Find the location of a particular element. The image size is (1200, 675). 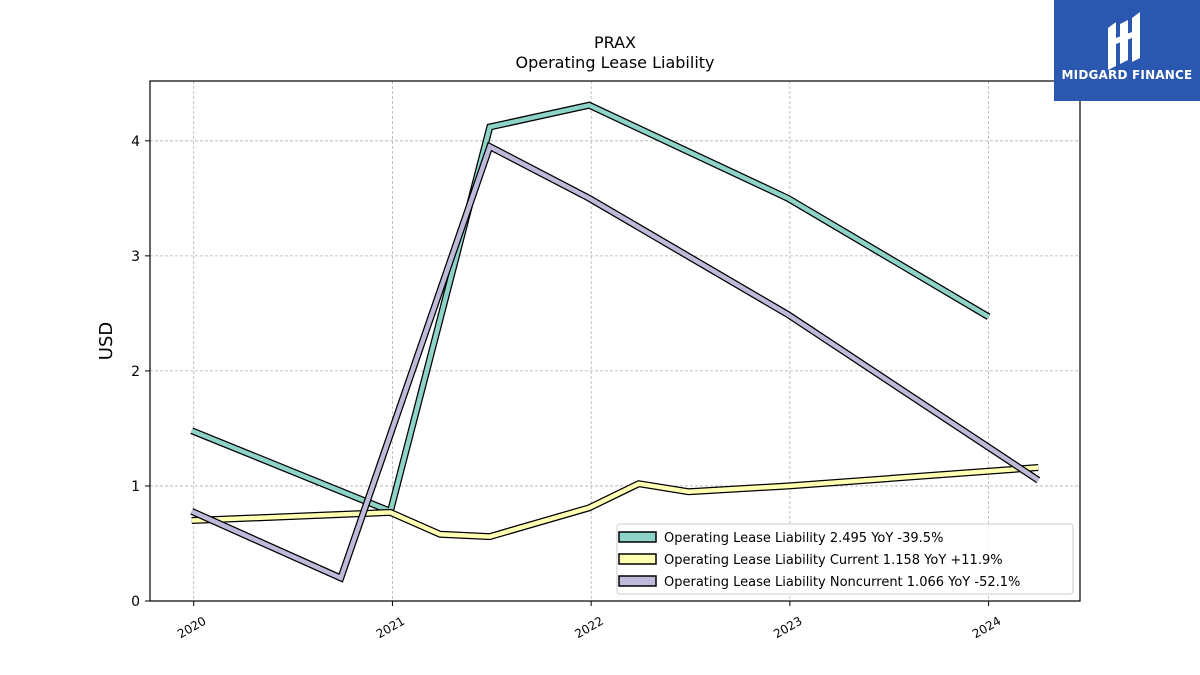

x-tick-label: 2023 is located at coordinates (787, 627).